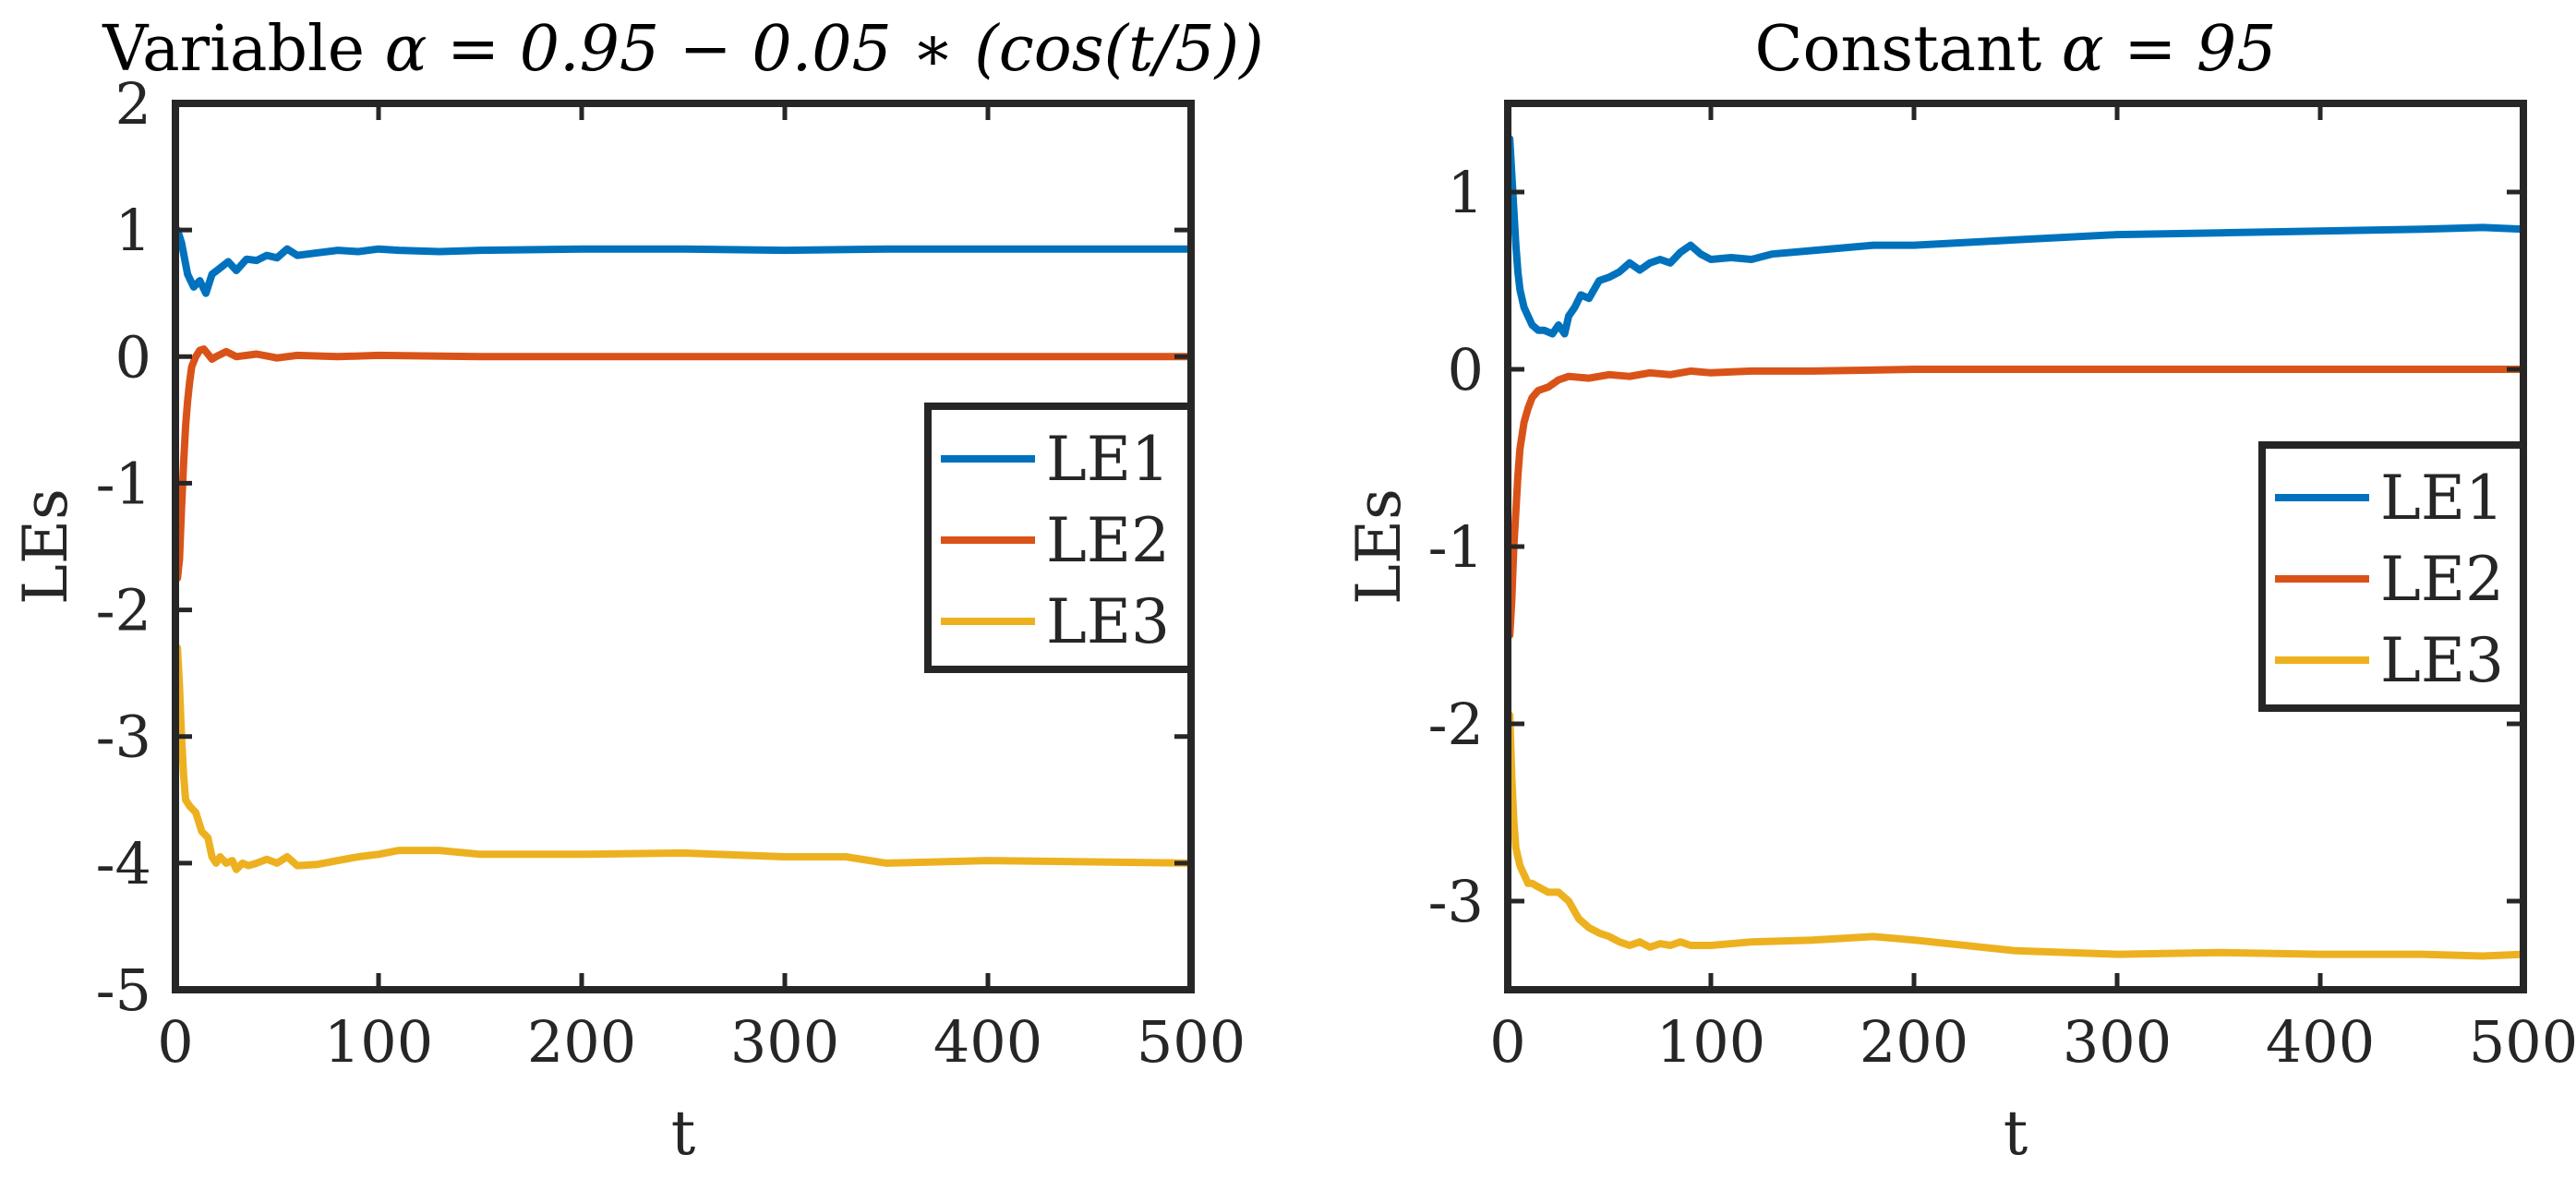 This screenshot has height=1179, width=2576. Describe the element at coordinates (123, 990) in the screenshot. I see `y-tick-label: -5` at that location.